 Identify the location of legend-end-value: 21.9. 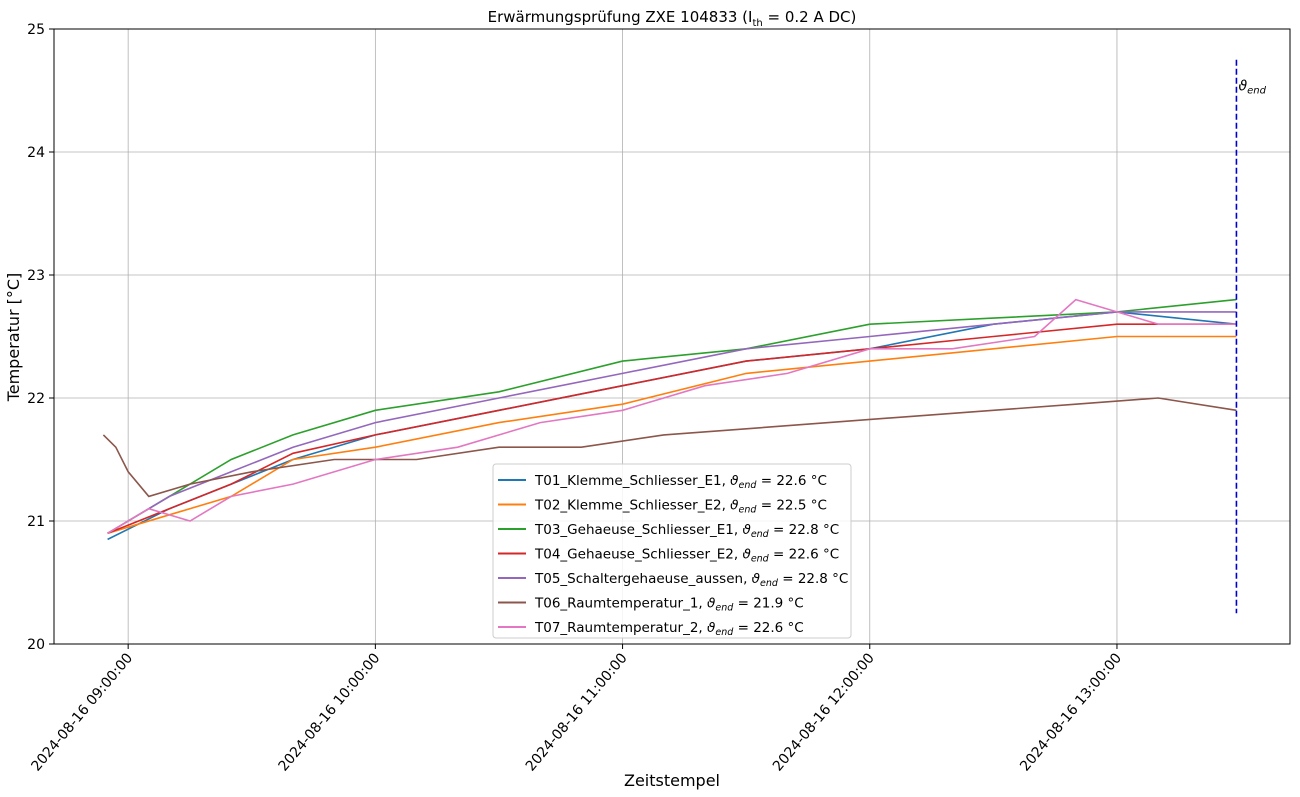
(768, 604).